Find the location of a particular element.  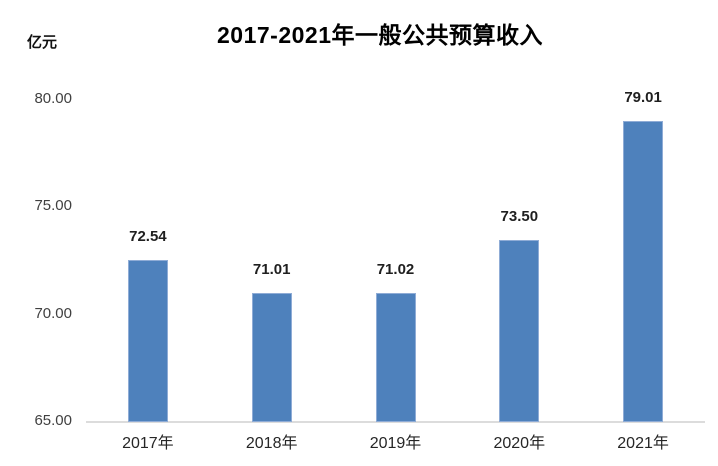

bar-value-label: 71.02 is located at coordinates (395, 269).